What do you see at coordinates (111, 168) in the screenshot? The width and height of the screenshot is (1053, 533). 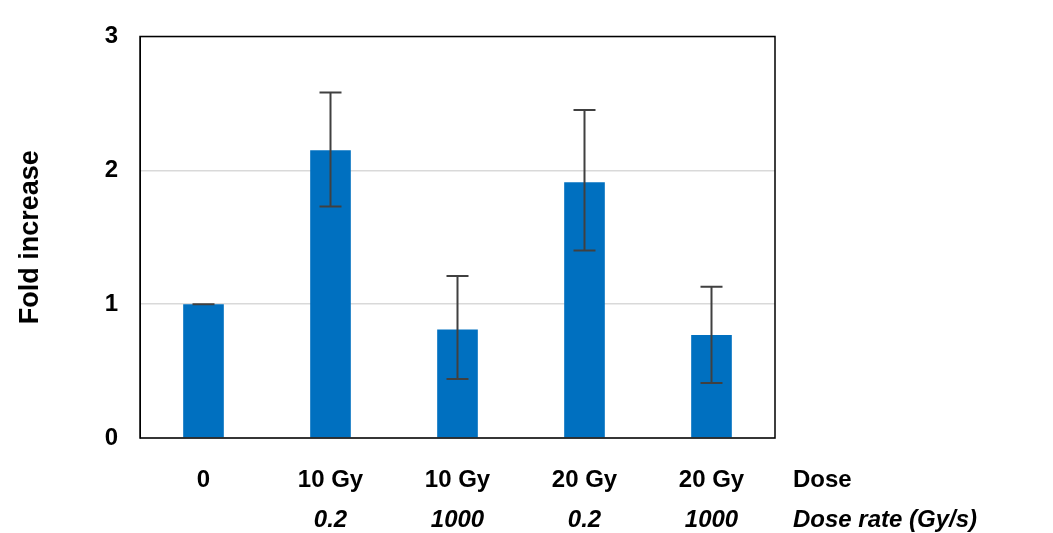 I see `y-tick-label: 2` at bounding box center [111, 168].